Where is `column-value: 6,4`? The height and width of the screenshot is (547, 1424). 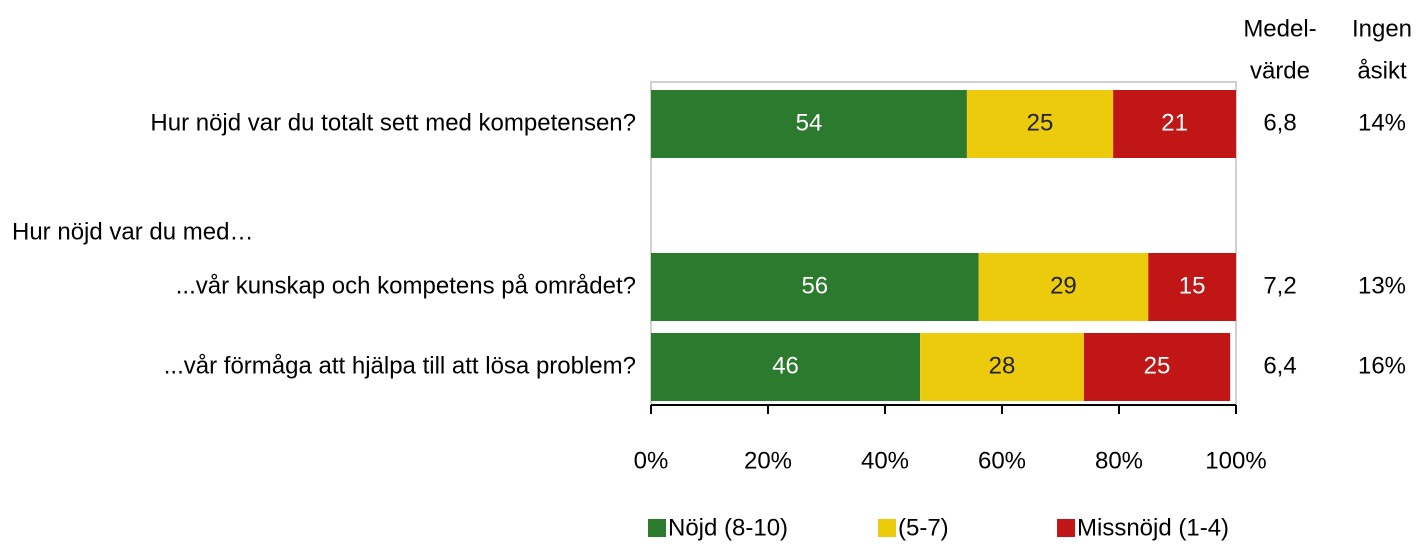
column-value: 6,4 is located at coordinates (1279, 365).